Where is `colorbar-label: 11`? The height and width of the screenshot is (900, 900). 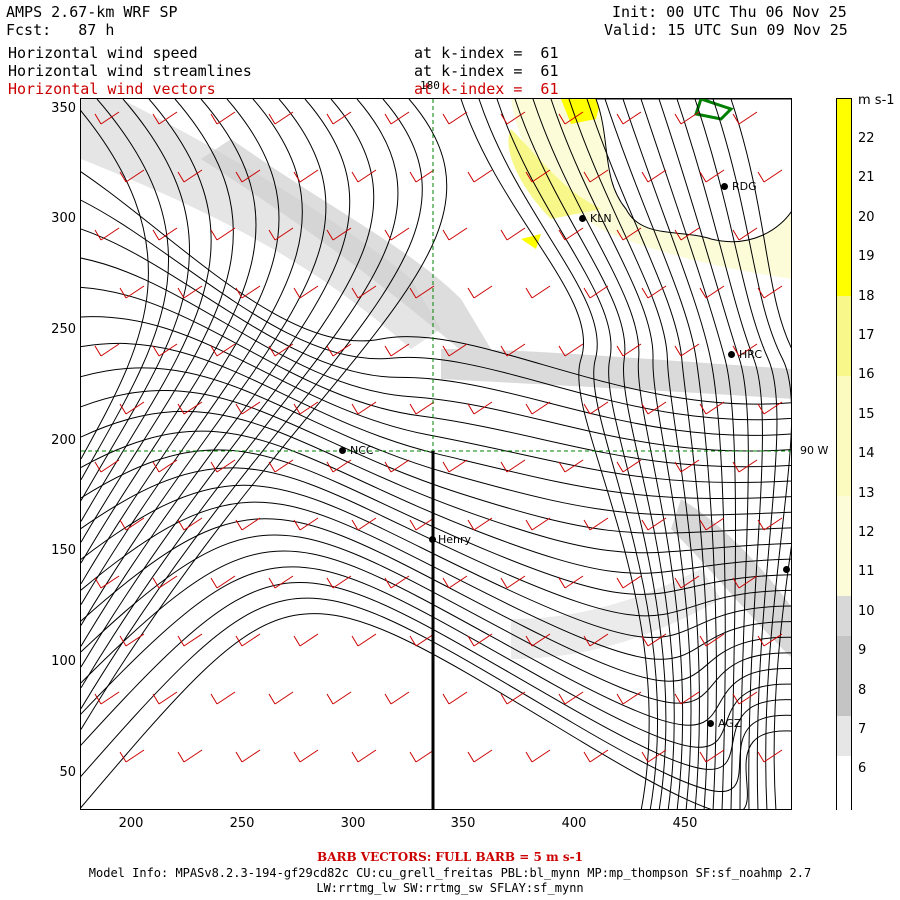
colorbar-label: 11 is located at coordinates (866, 572).